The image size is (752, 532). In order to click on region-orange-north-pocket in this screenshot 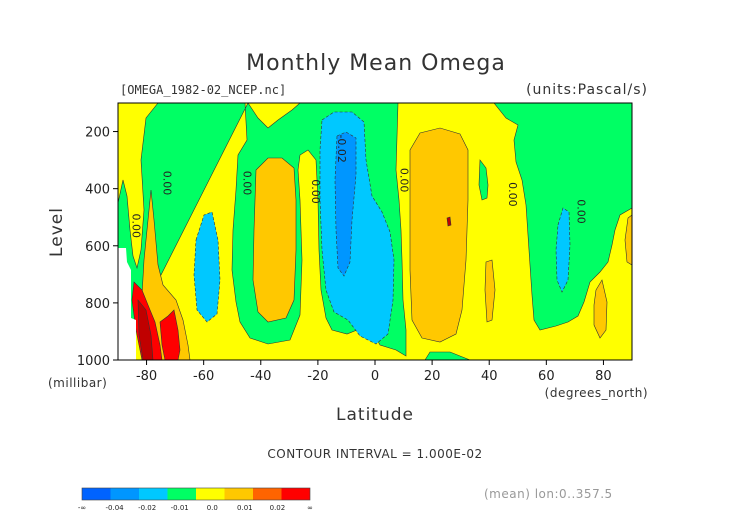, I will do `click(490, 291)`.